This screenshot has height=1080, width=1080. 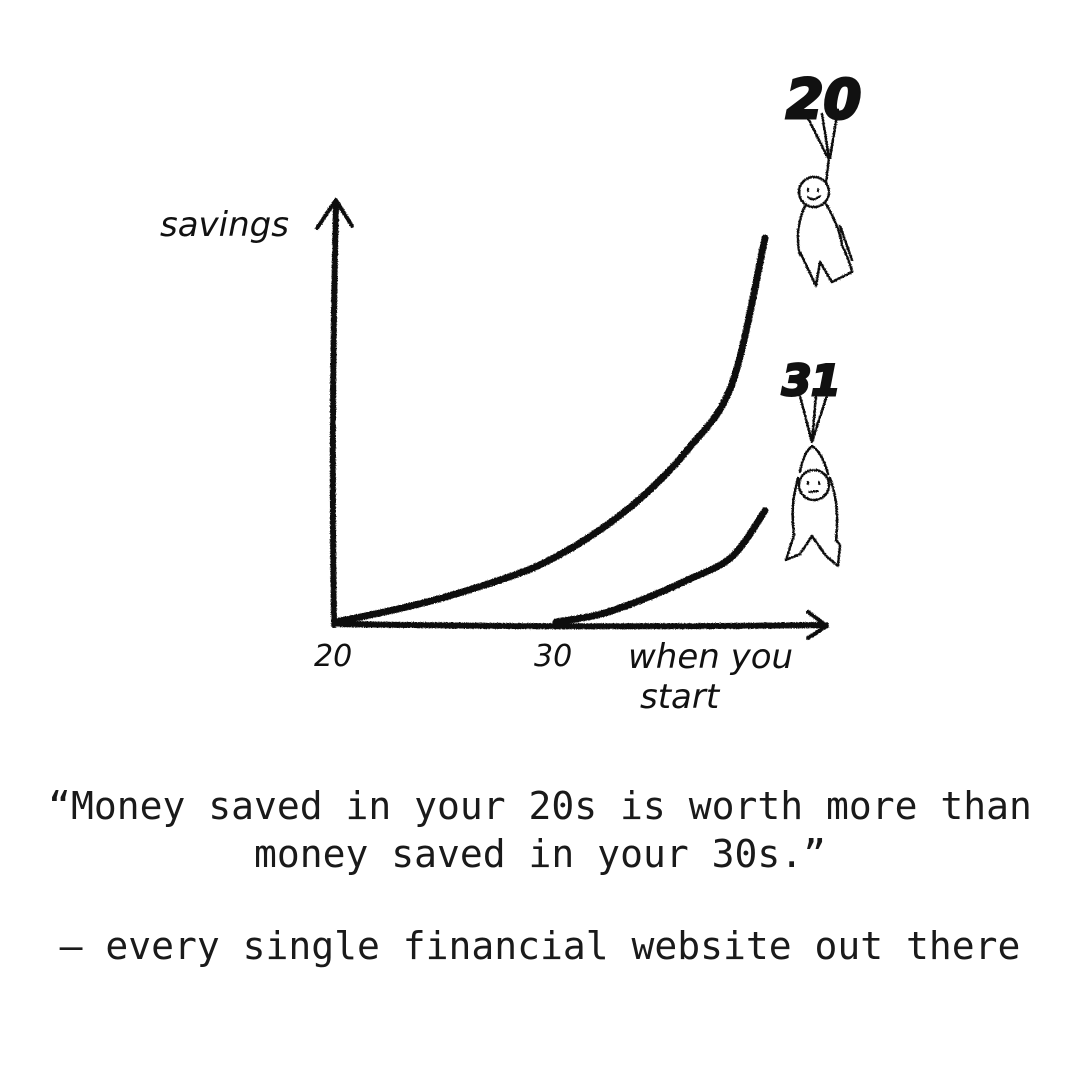 I want to click on balloon-31-icon: 31, so click(x=811, y=381).